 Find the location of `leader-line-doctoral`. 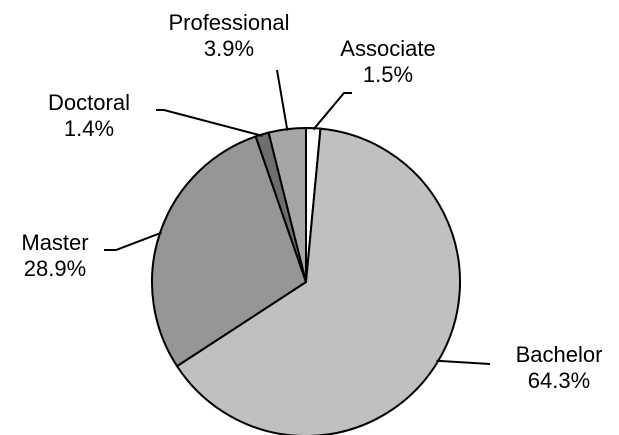

leader-line-doctoral is located at coordinates (209, 123).